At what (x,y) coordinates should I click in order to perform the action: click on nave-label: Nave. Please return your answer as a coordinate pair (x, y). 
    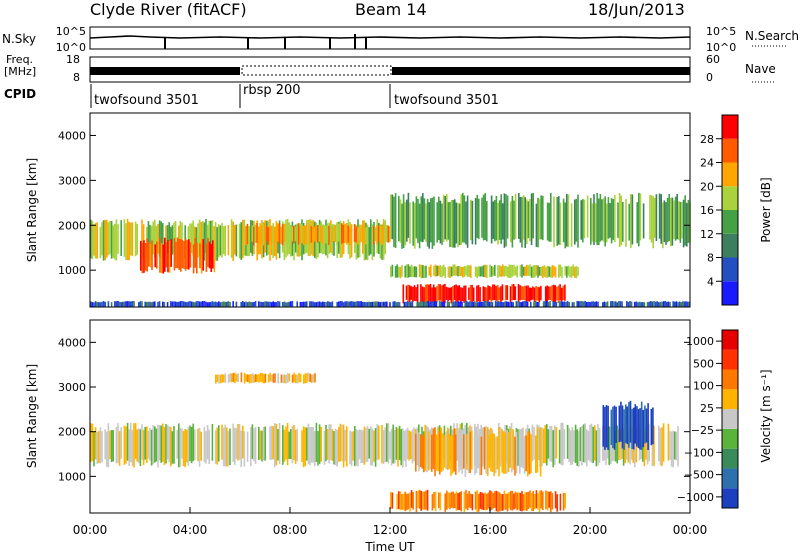
    Looking at the image, I should click on (760, 69).